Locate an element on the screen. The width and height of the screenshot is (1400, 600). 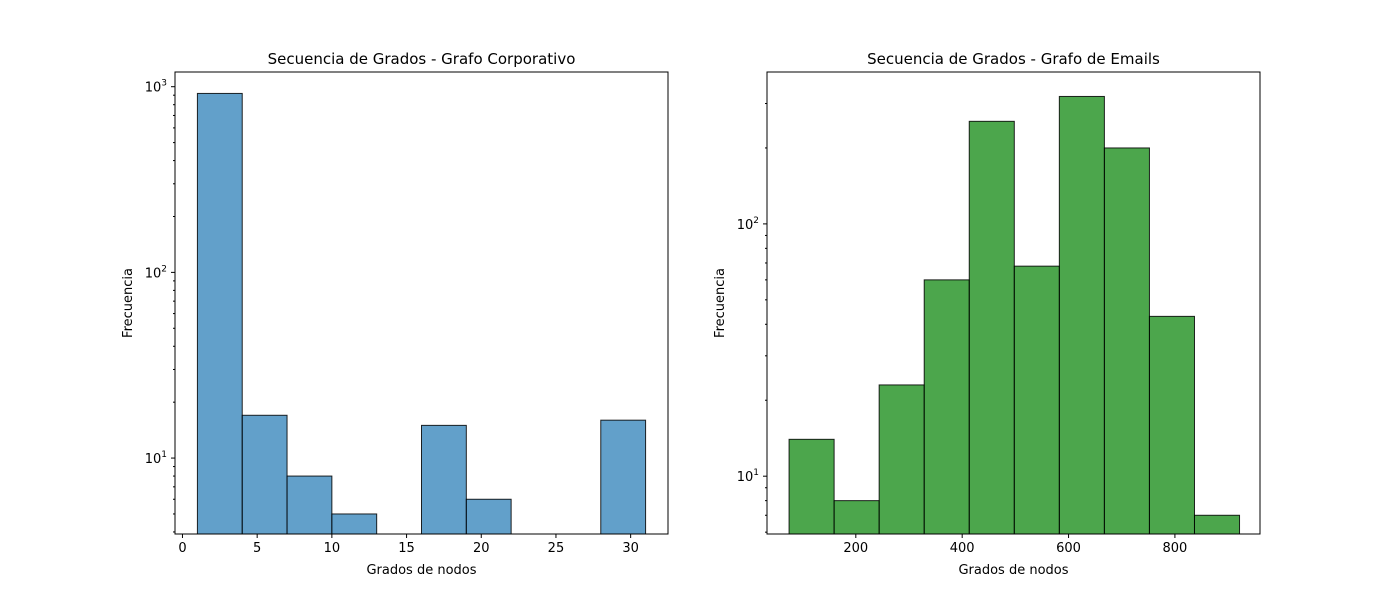
x-tick-label: 25 is located at coordinates (556, 548).